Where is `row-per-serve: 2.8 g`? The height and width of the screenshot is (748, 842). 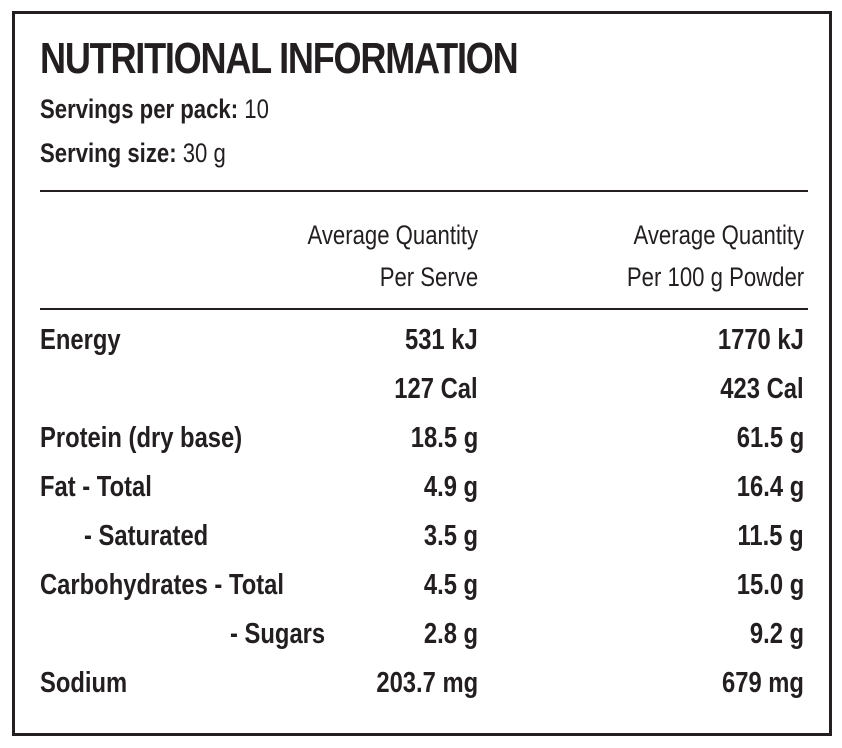
row-per-serve: 2.8 g is located at coordinates (450, 634).